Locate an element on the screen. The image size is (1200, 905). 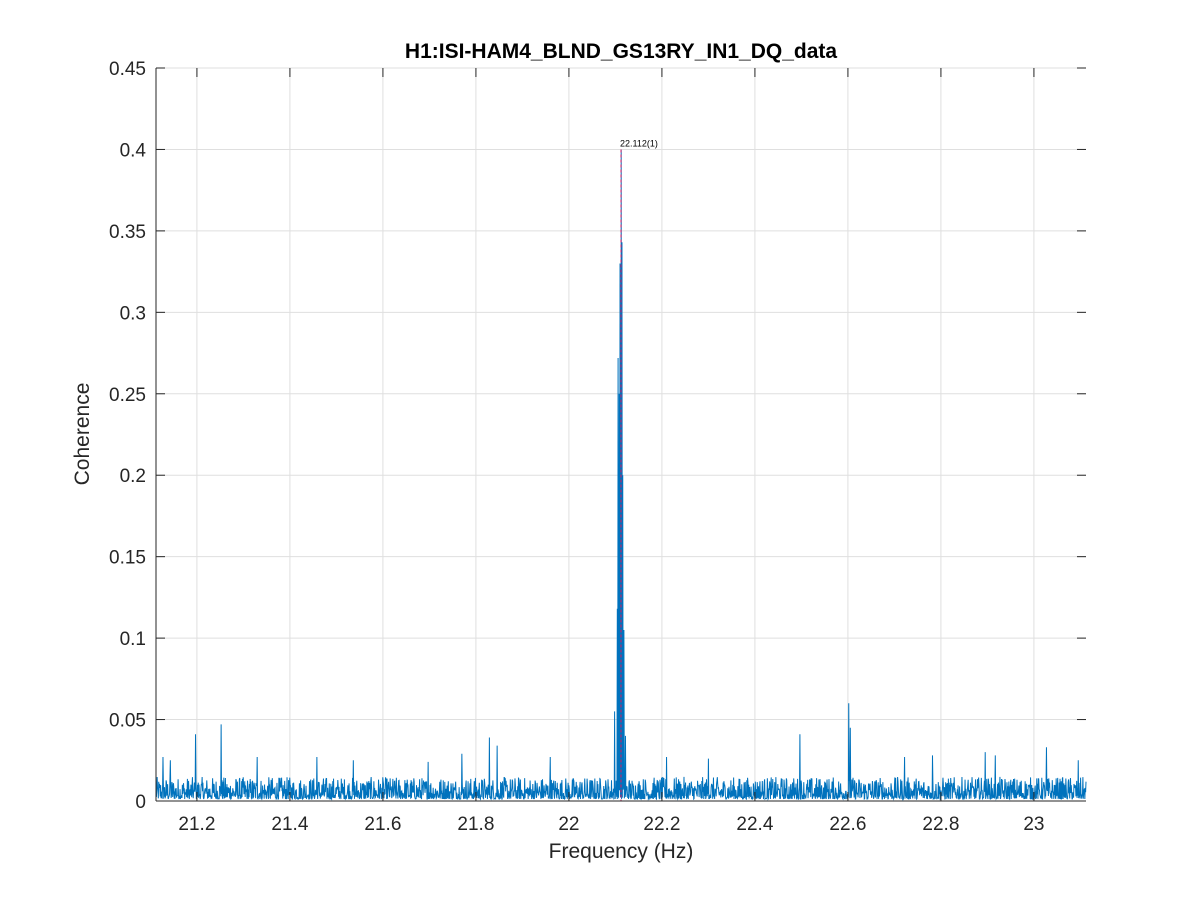
y-tick-label: 0.25 is located at coordinates (127, 395).